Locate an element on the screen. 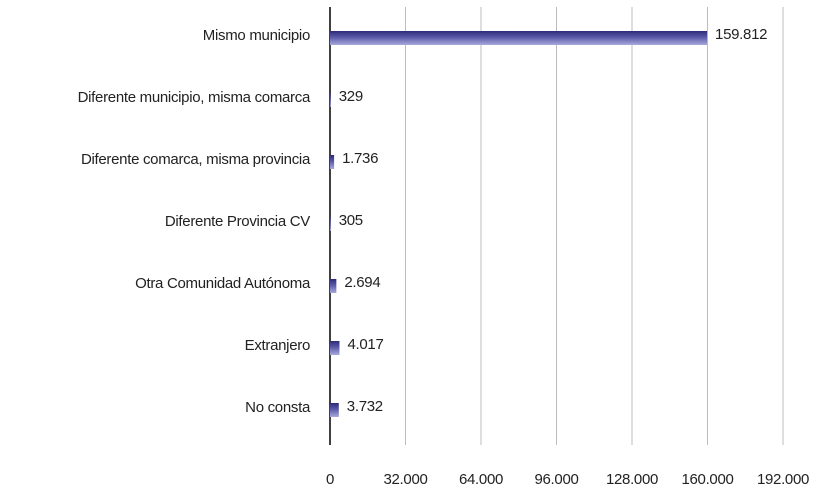 The height and width of the screenshot is (498, 828). value-label: 329 is located at coordinates (351, 96).